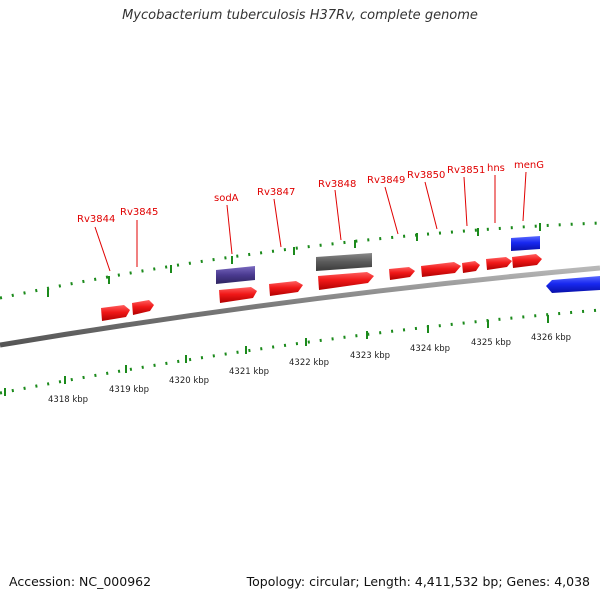 The image size is (600, 600). What do you see at coordinates (68, 400) in the screenshot?
I see `position-label: 4318 kbp` at bounding box center [68, 400].